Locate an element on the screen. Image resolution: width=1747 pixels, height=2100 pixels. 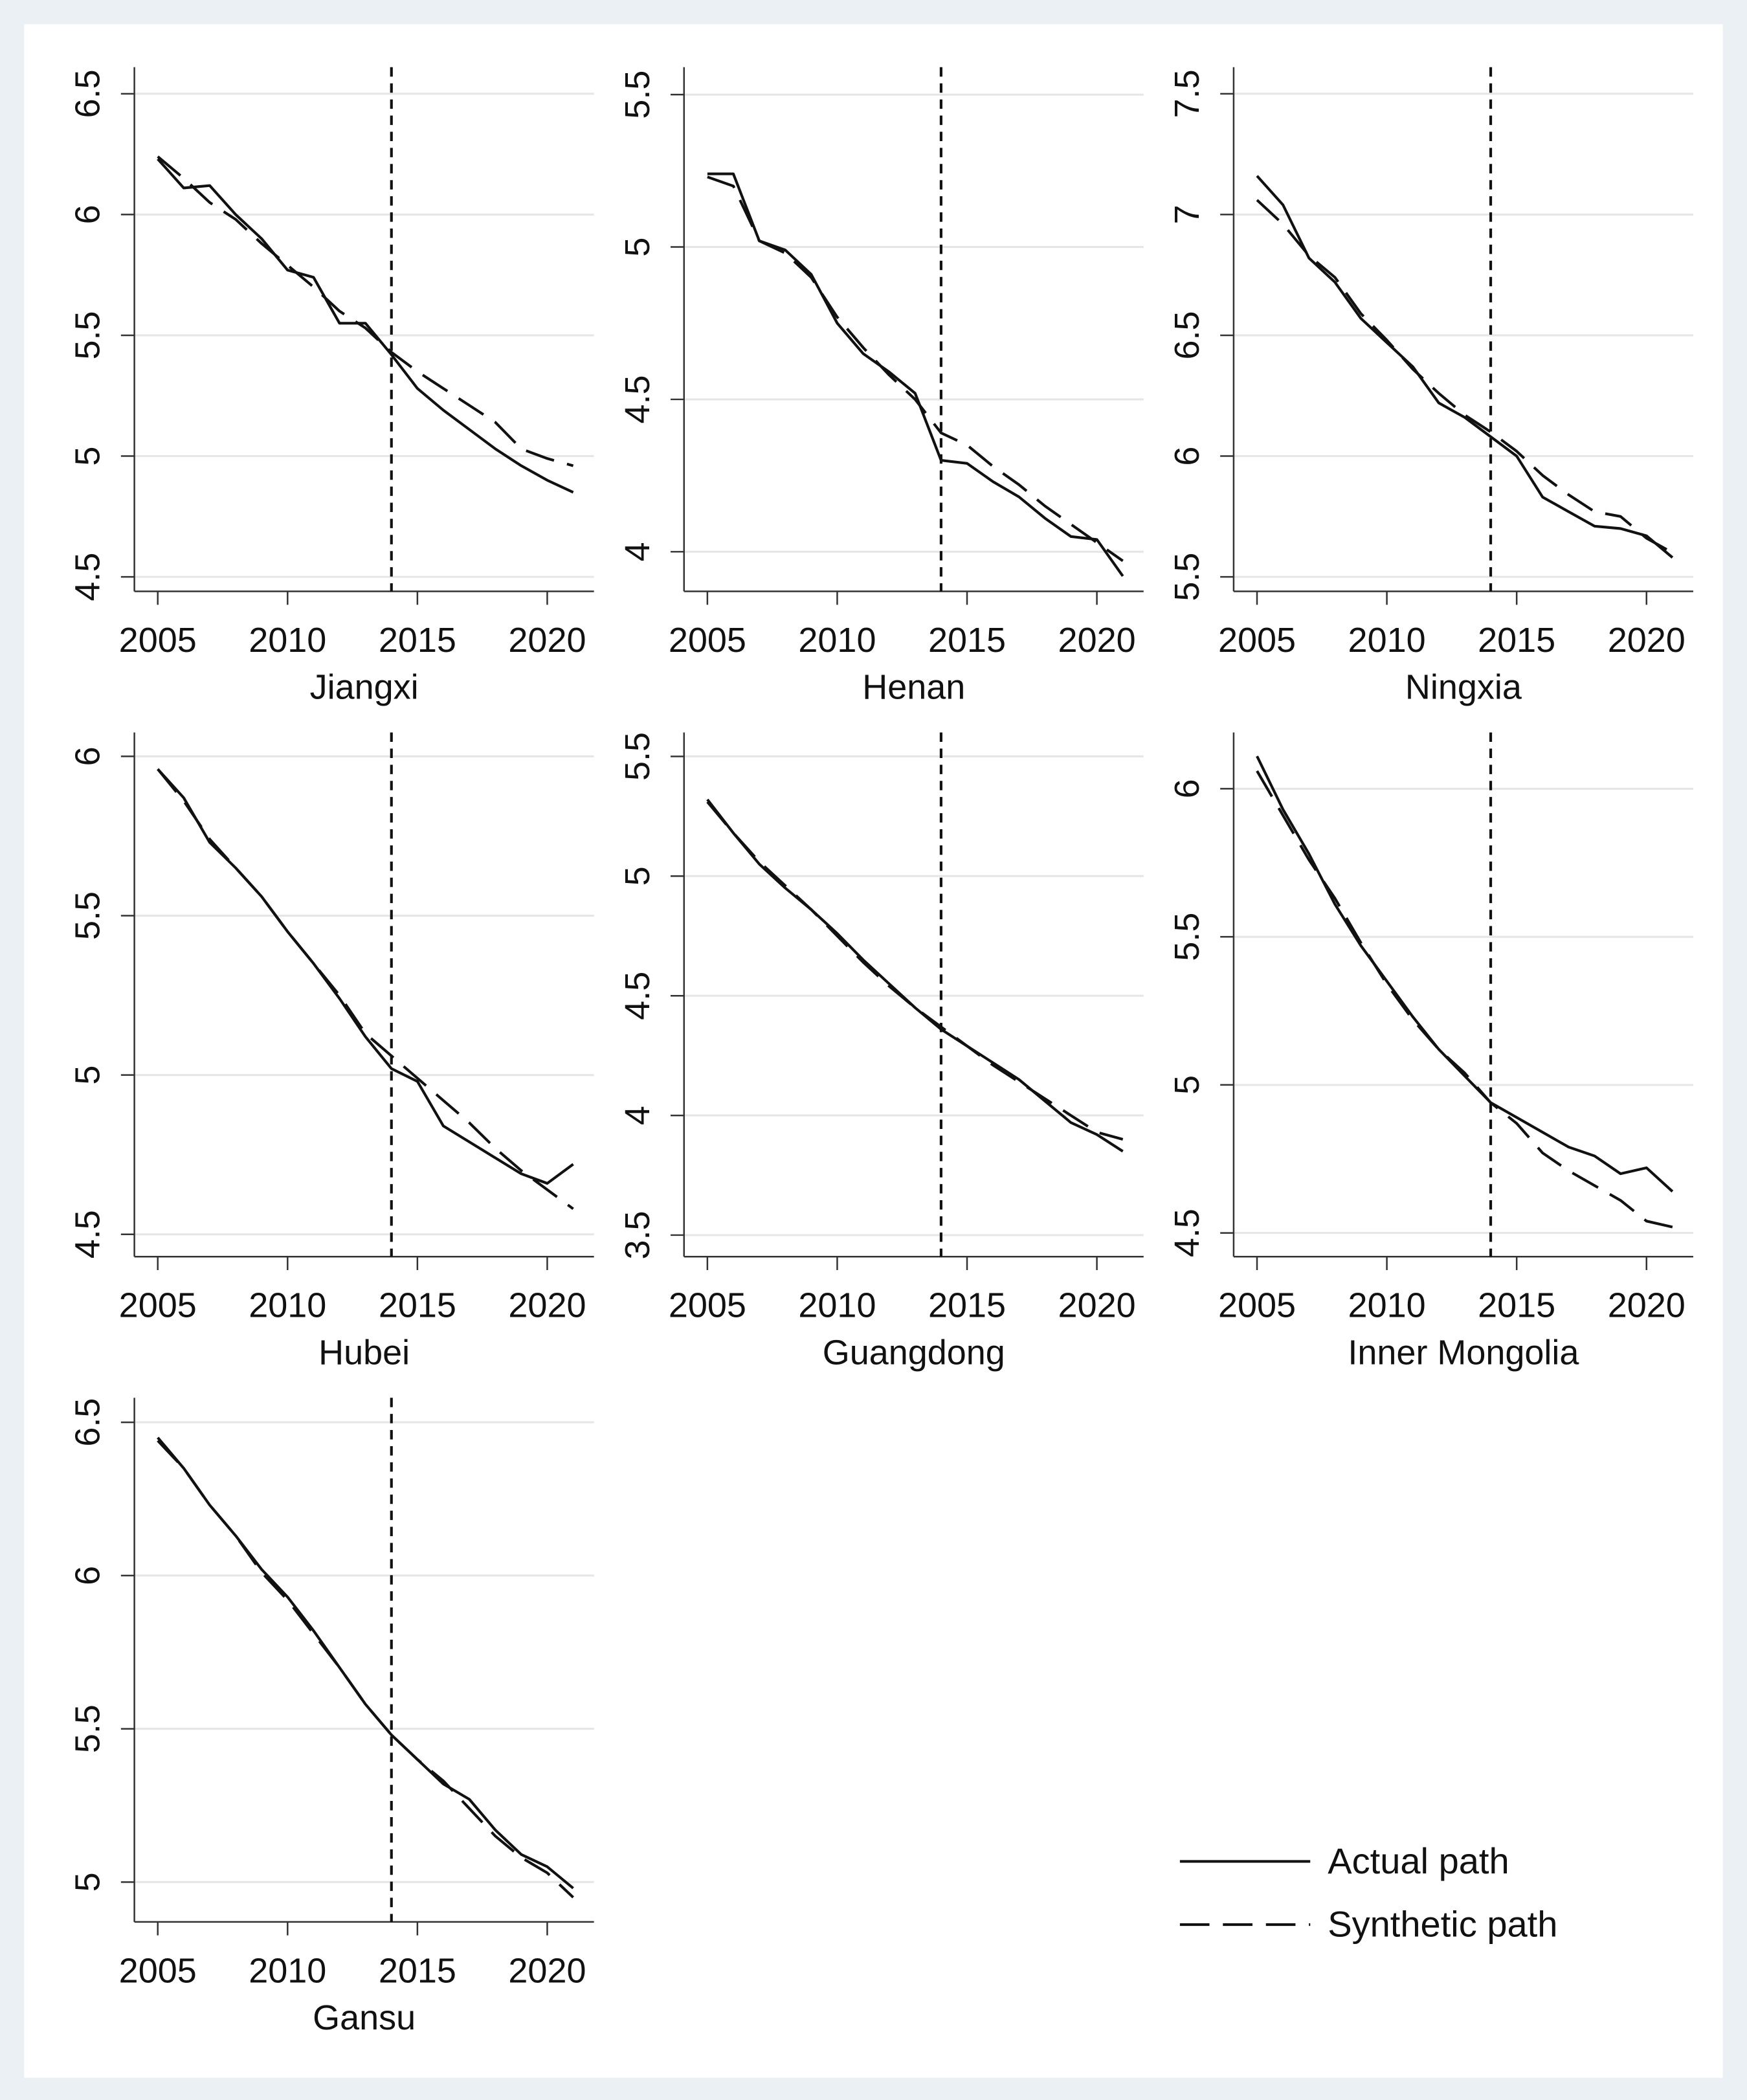
x-axis-title: Inner Mongolia is located at coordinates (1463, 1352).